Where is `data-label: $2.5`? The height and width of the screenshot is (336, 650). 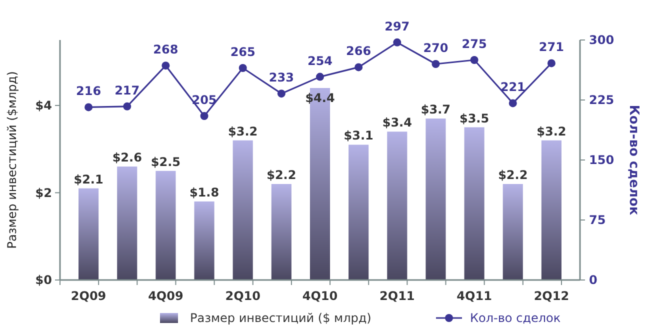
data-label: $2.5 is located at coordinates (165, 161).